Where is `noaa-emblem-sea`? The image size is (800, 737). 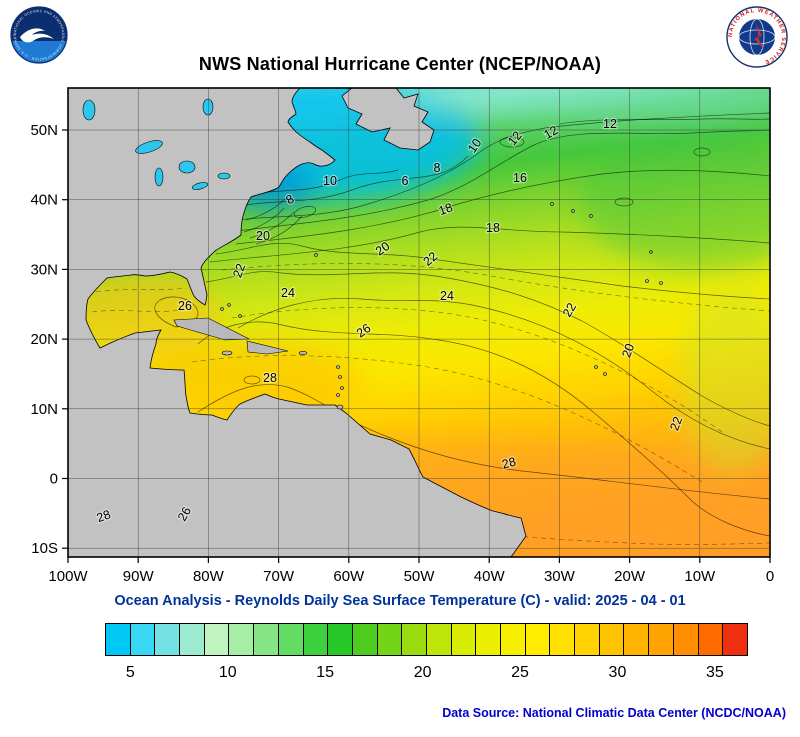 noaa-emblem-sea is located at coordinates (39, 52).